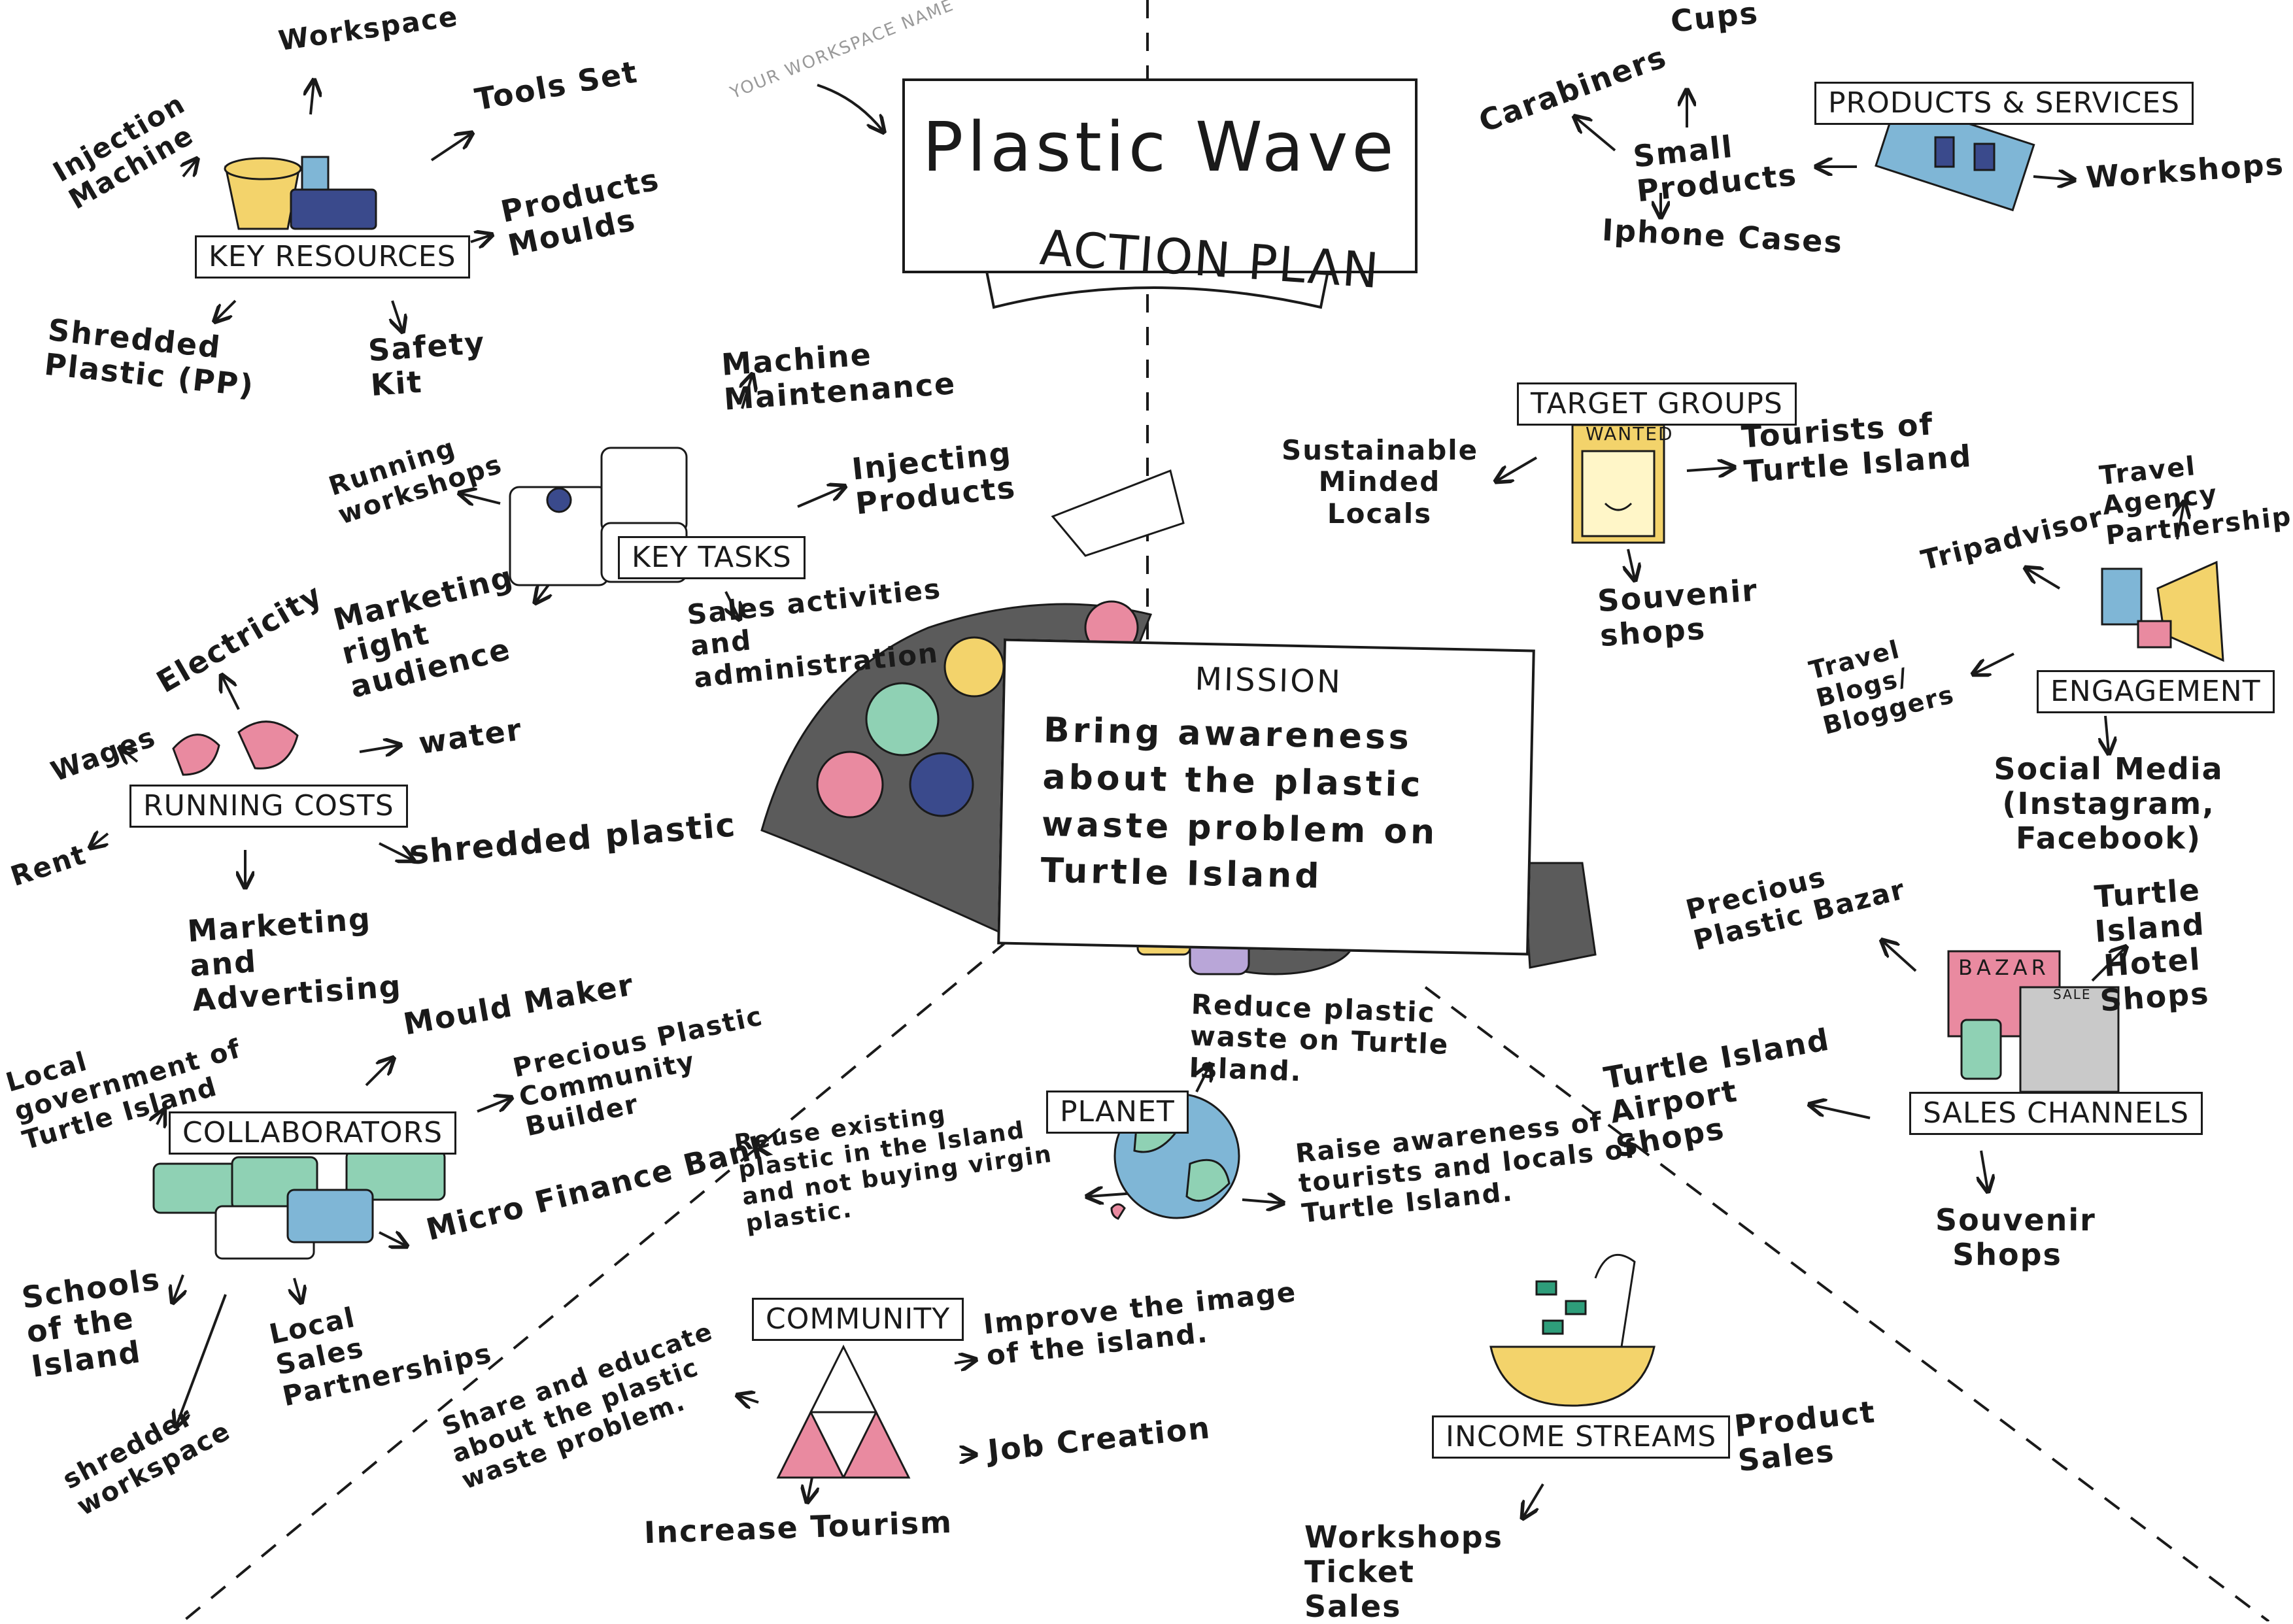  What do you see at coordinates (1581, 1437) in the screenshot?
I see `income-streams-label: INCOME STREAMS` at bounding box center [1581, 1437].